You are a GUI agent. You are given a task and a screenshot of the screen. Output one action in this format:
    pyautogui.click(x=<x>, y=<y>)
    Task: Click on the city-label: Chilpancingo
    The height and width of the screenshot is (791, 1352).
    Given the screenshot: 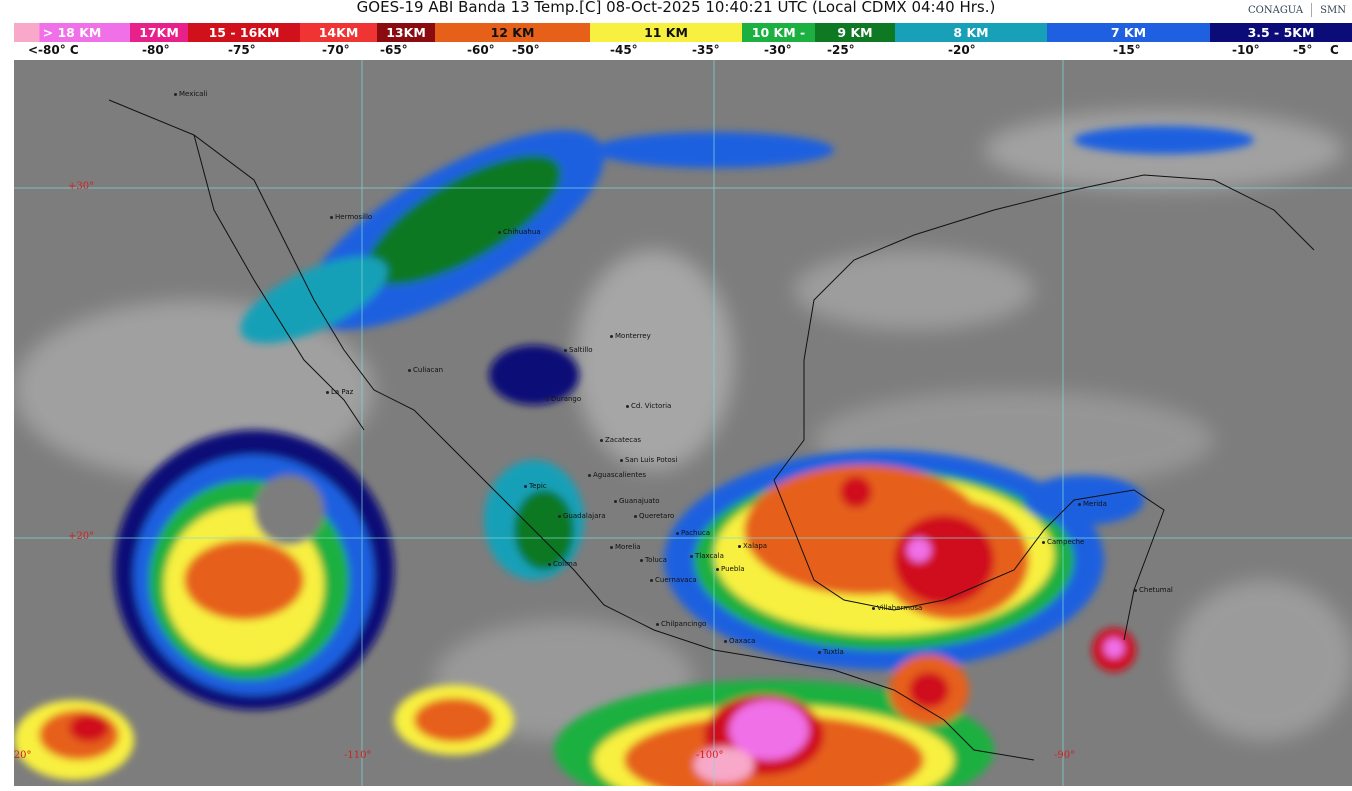 What is the action you would take?
    pyautogui.click(x=681, y=624)
    